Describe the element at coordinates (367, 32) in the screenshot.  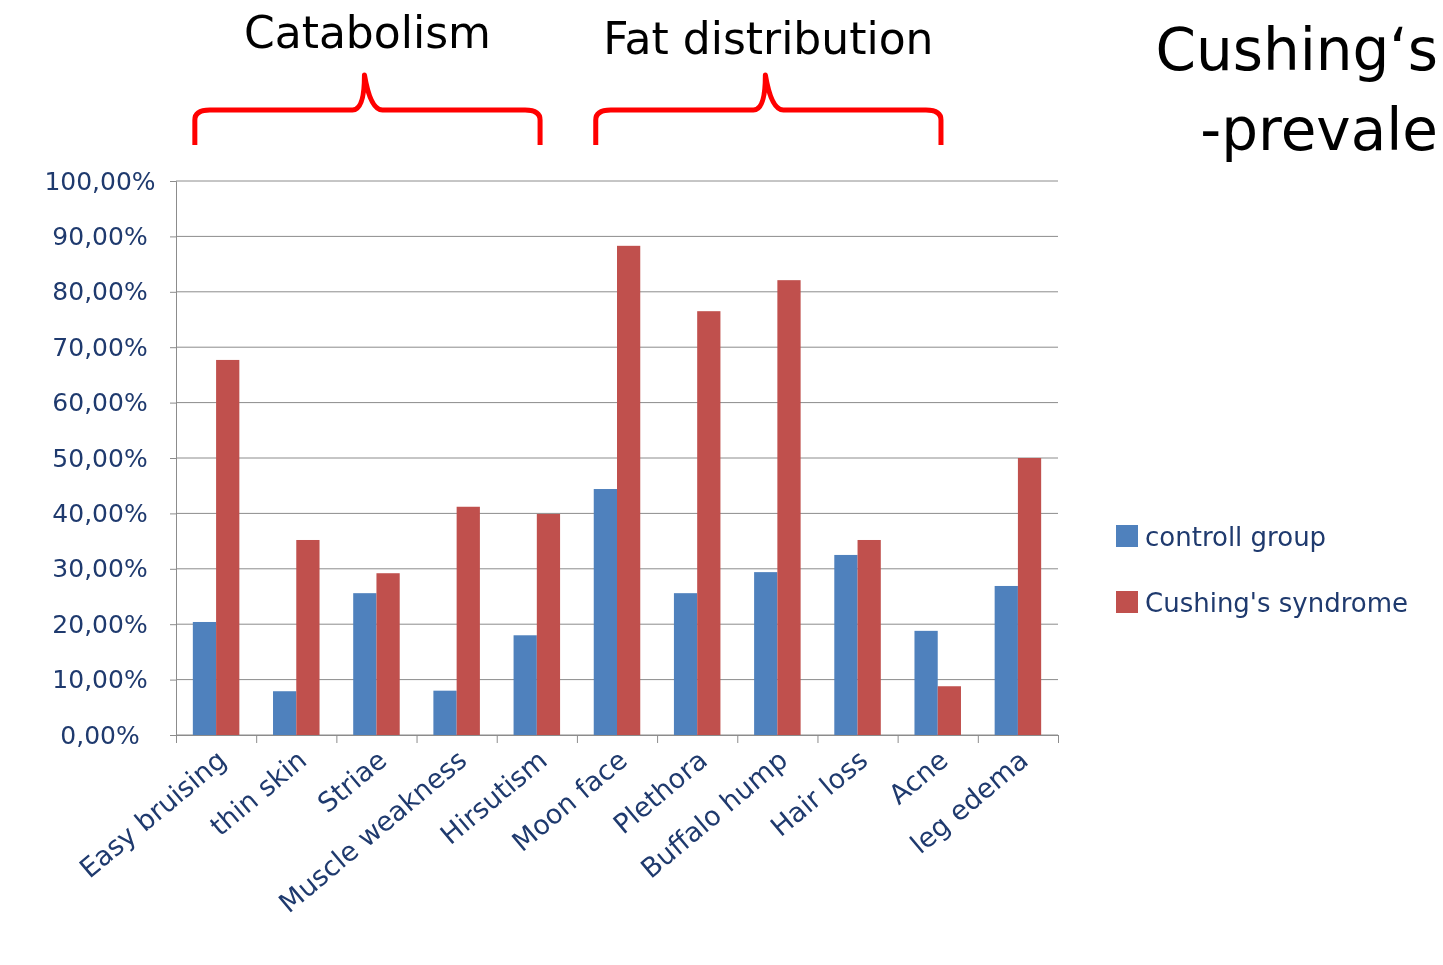
I see `text: Catabolism` at that location.